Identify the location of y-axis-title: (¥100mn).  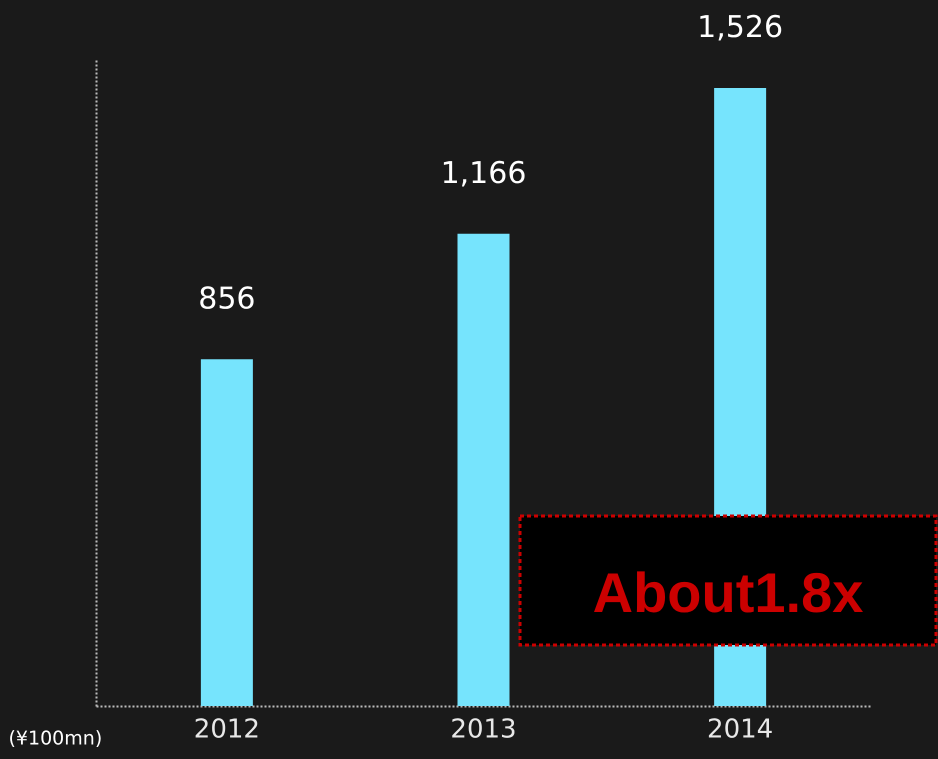
(55, 739).